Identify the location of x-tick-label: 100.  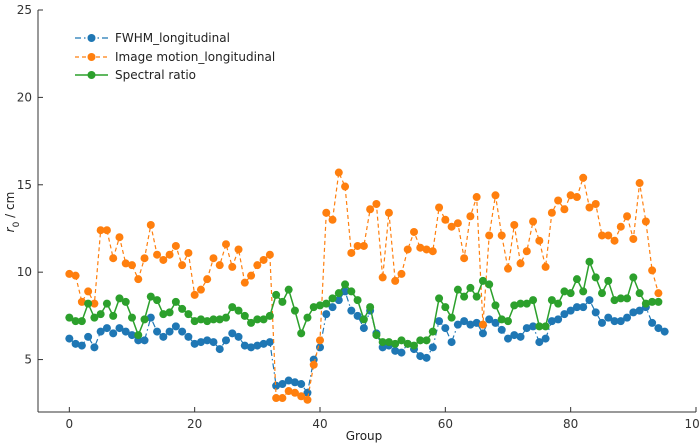
(692, 424).